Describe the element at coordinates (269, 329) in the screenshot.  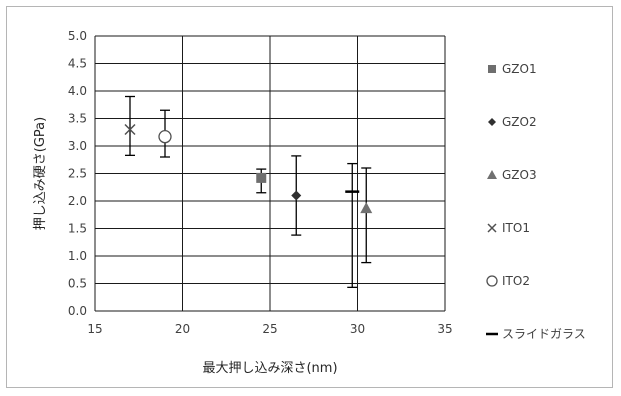
I see `x-tick-label: 25` at that location.